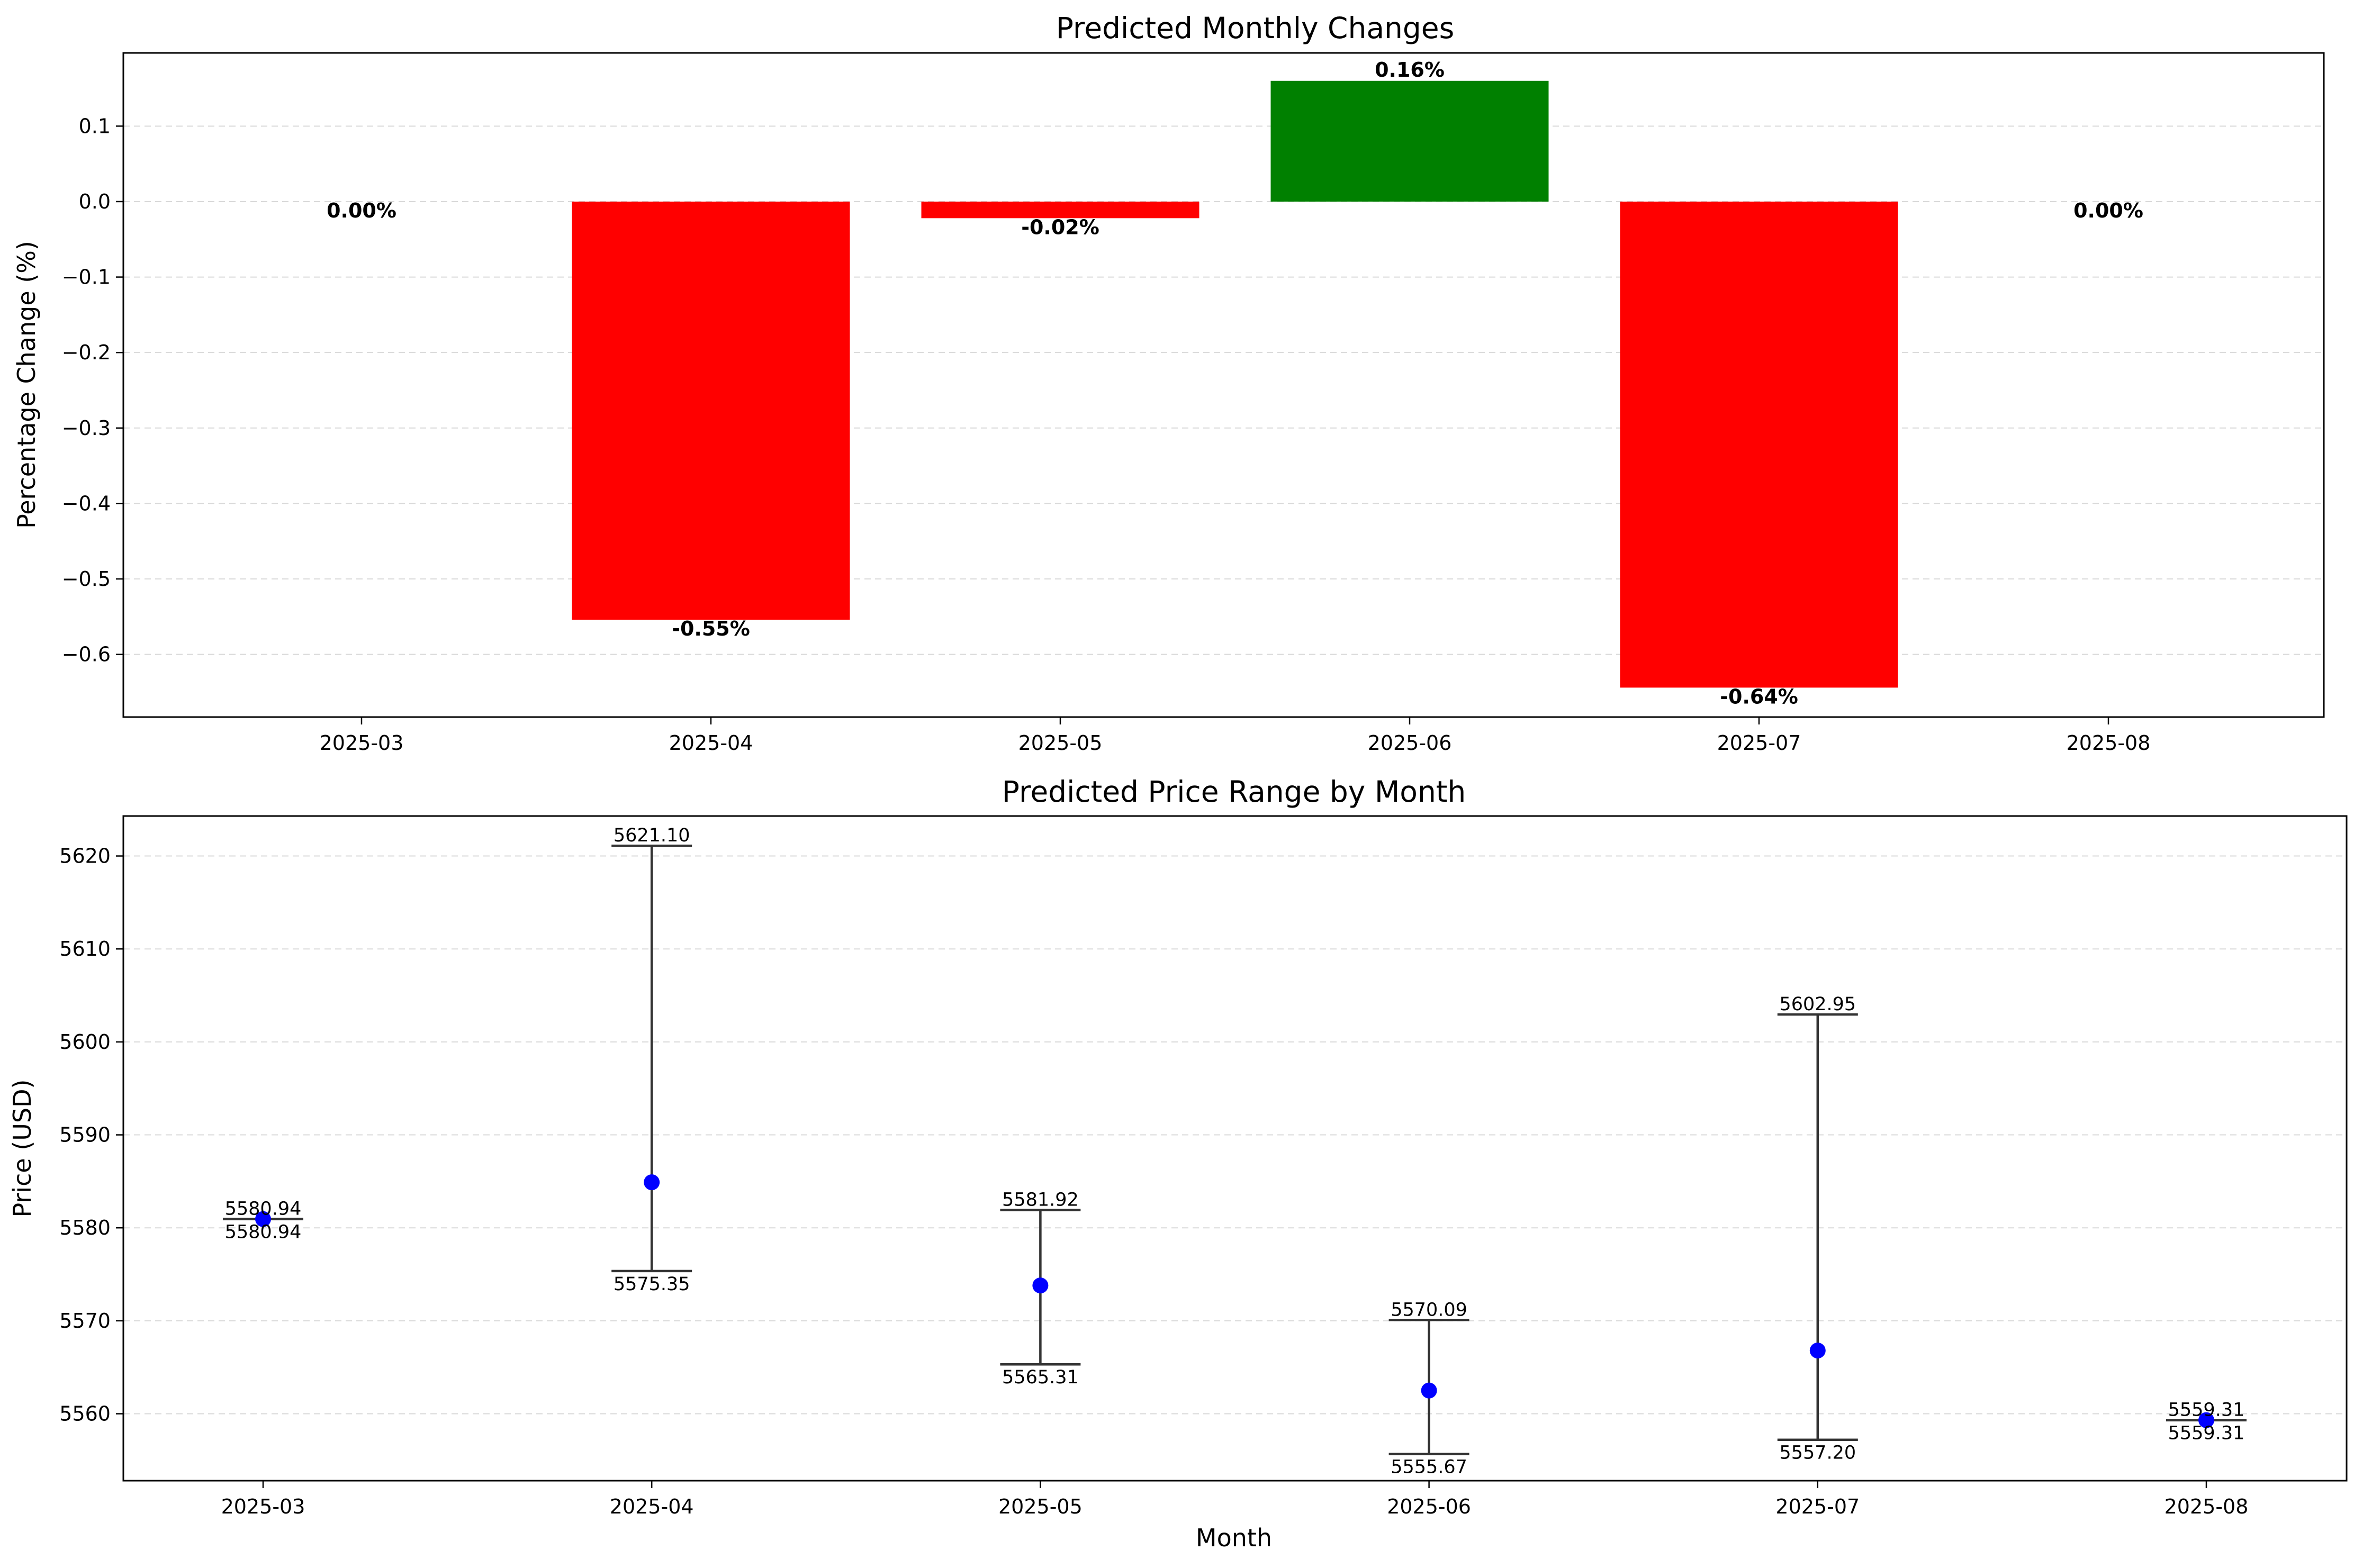  Describe the element at coordinates (711, 628) in the screenshot. I see `bar-value-label: -0.55%` at that location.